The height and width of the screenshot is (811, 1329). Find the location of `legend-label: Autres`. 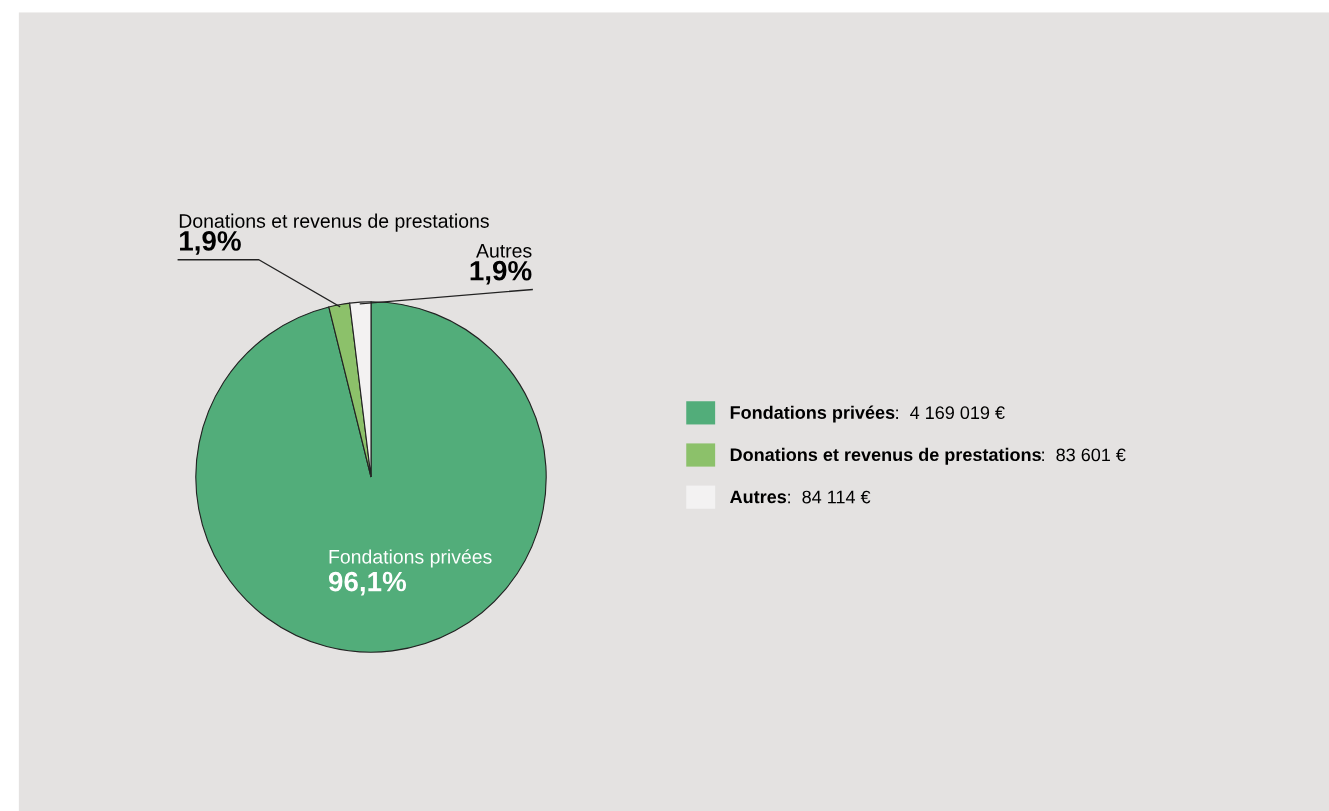

legend-label: Autres is located at coordinates (758, 497).